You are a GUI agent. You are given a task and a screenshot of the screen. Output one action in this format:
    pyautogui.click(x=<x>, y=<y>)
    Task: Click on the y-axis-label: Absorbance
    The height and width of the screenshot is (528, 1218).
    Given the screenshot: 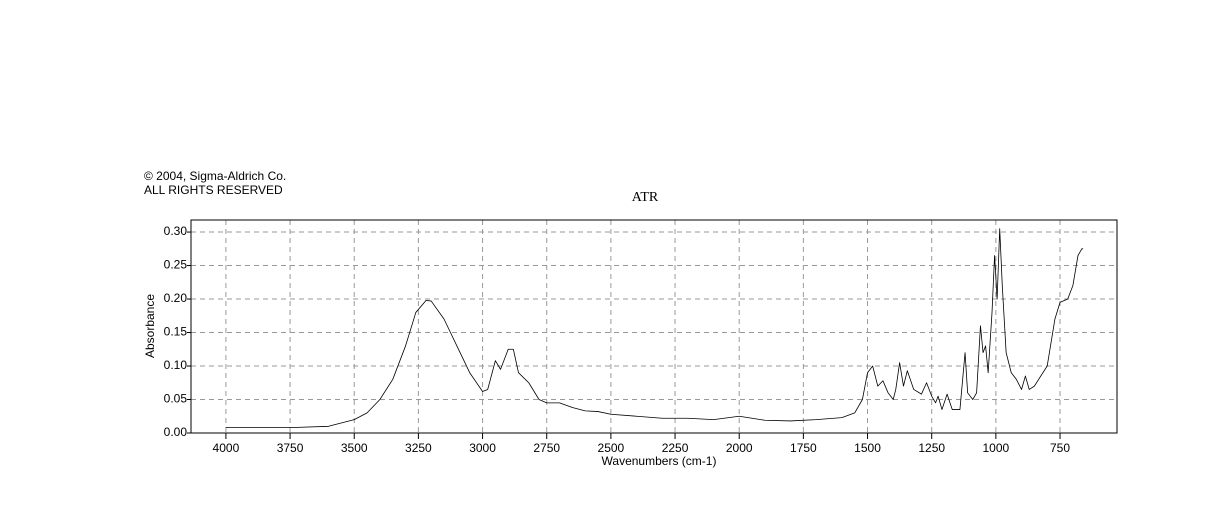 What is the action you would take?
    pyautogui.click(x=150, y=326)
    